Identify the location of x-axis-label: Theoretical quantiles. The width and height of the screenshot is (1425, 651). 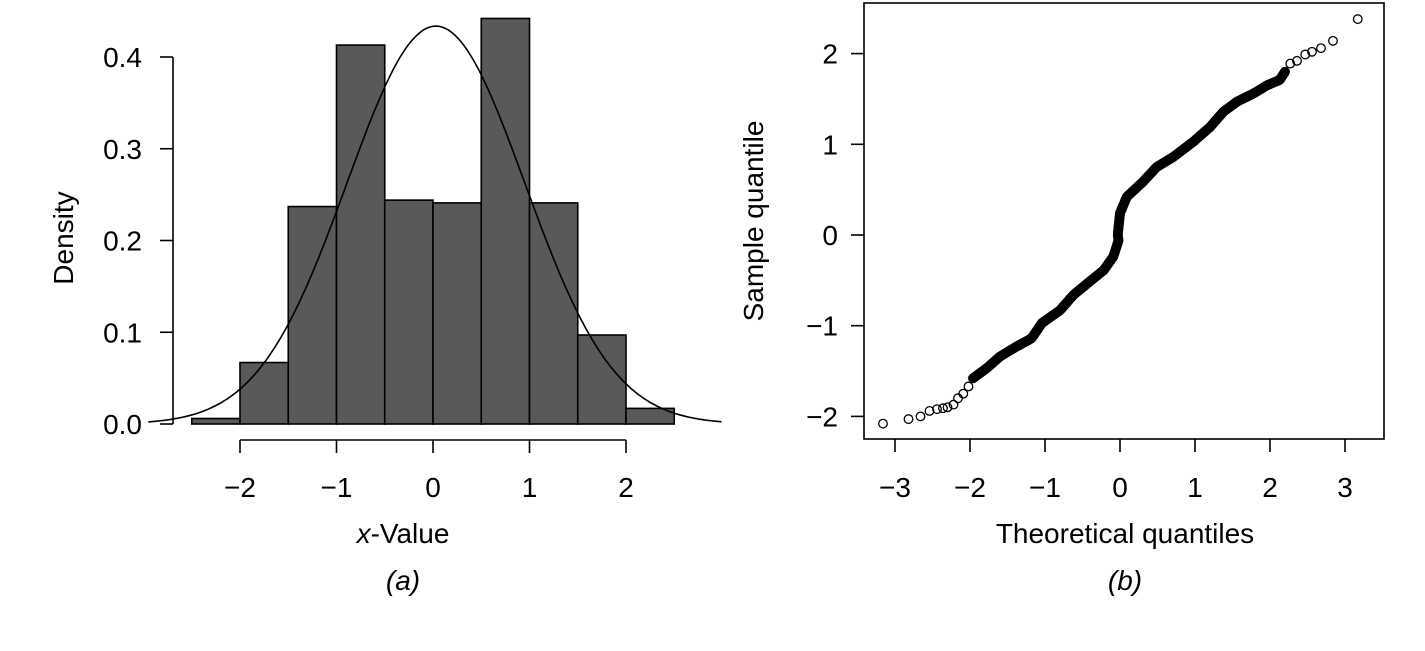
(1125, 533).